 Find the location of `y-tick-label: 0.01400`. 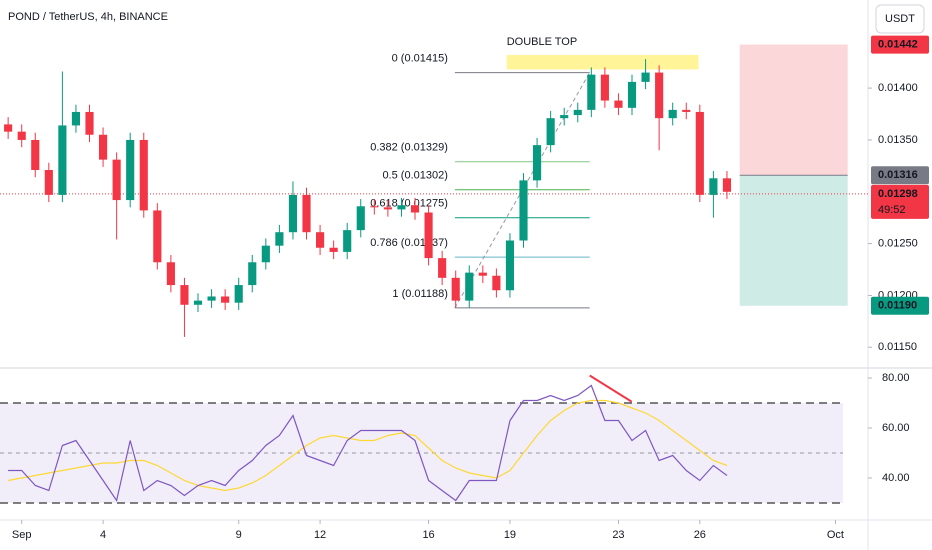

y-tick-label: 0.01400 is located at coordinates (898, 88).